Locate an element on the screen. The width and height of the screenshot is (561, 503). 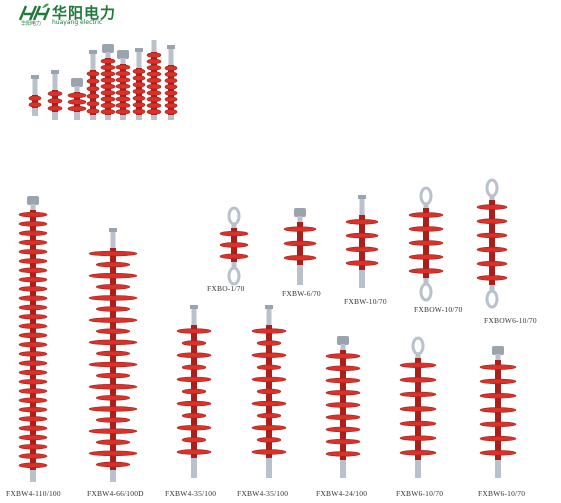
product-label: FXBW-10/70 is located at coordinates (365, 301).